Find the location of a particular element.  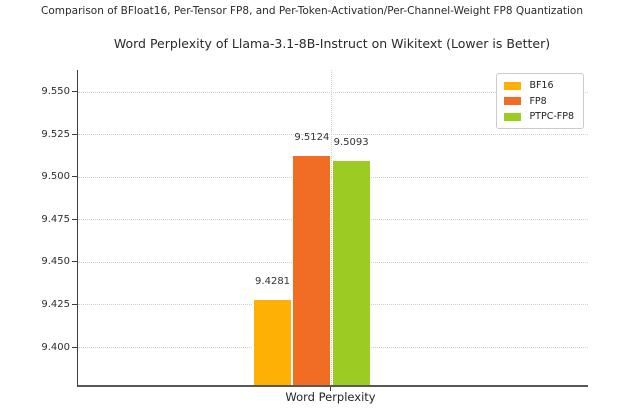

legend-label: FP8 is located at coordinates (538, 101).